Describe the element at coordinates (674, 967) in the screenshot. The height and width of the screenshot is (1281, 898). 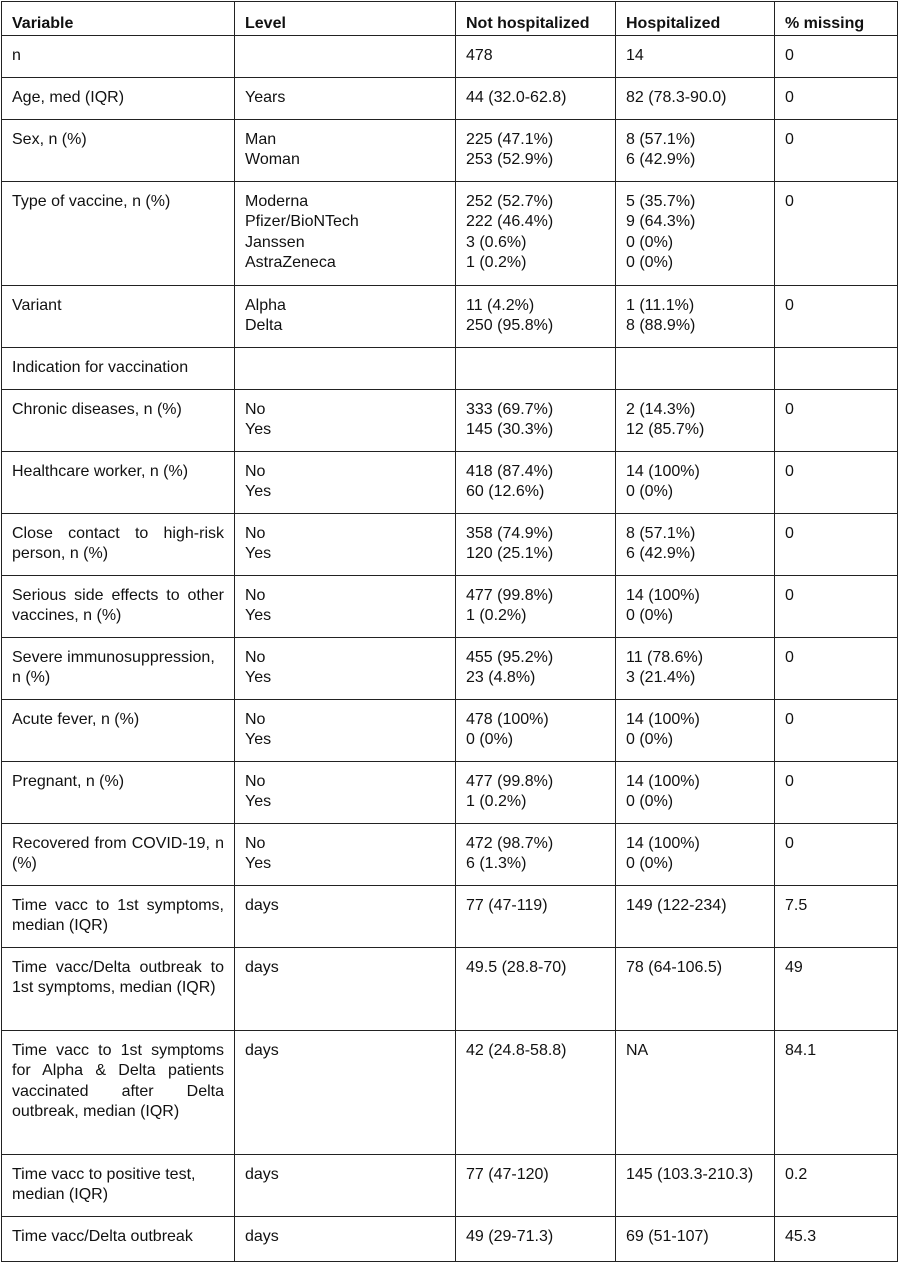
I see `cell-line: 78 (64-106.5)` at that location.